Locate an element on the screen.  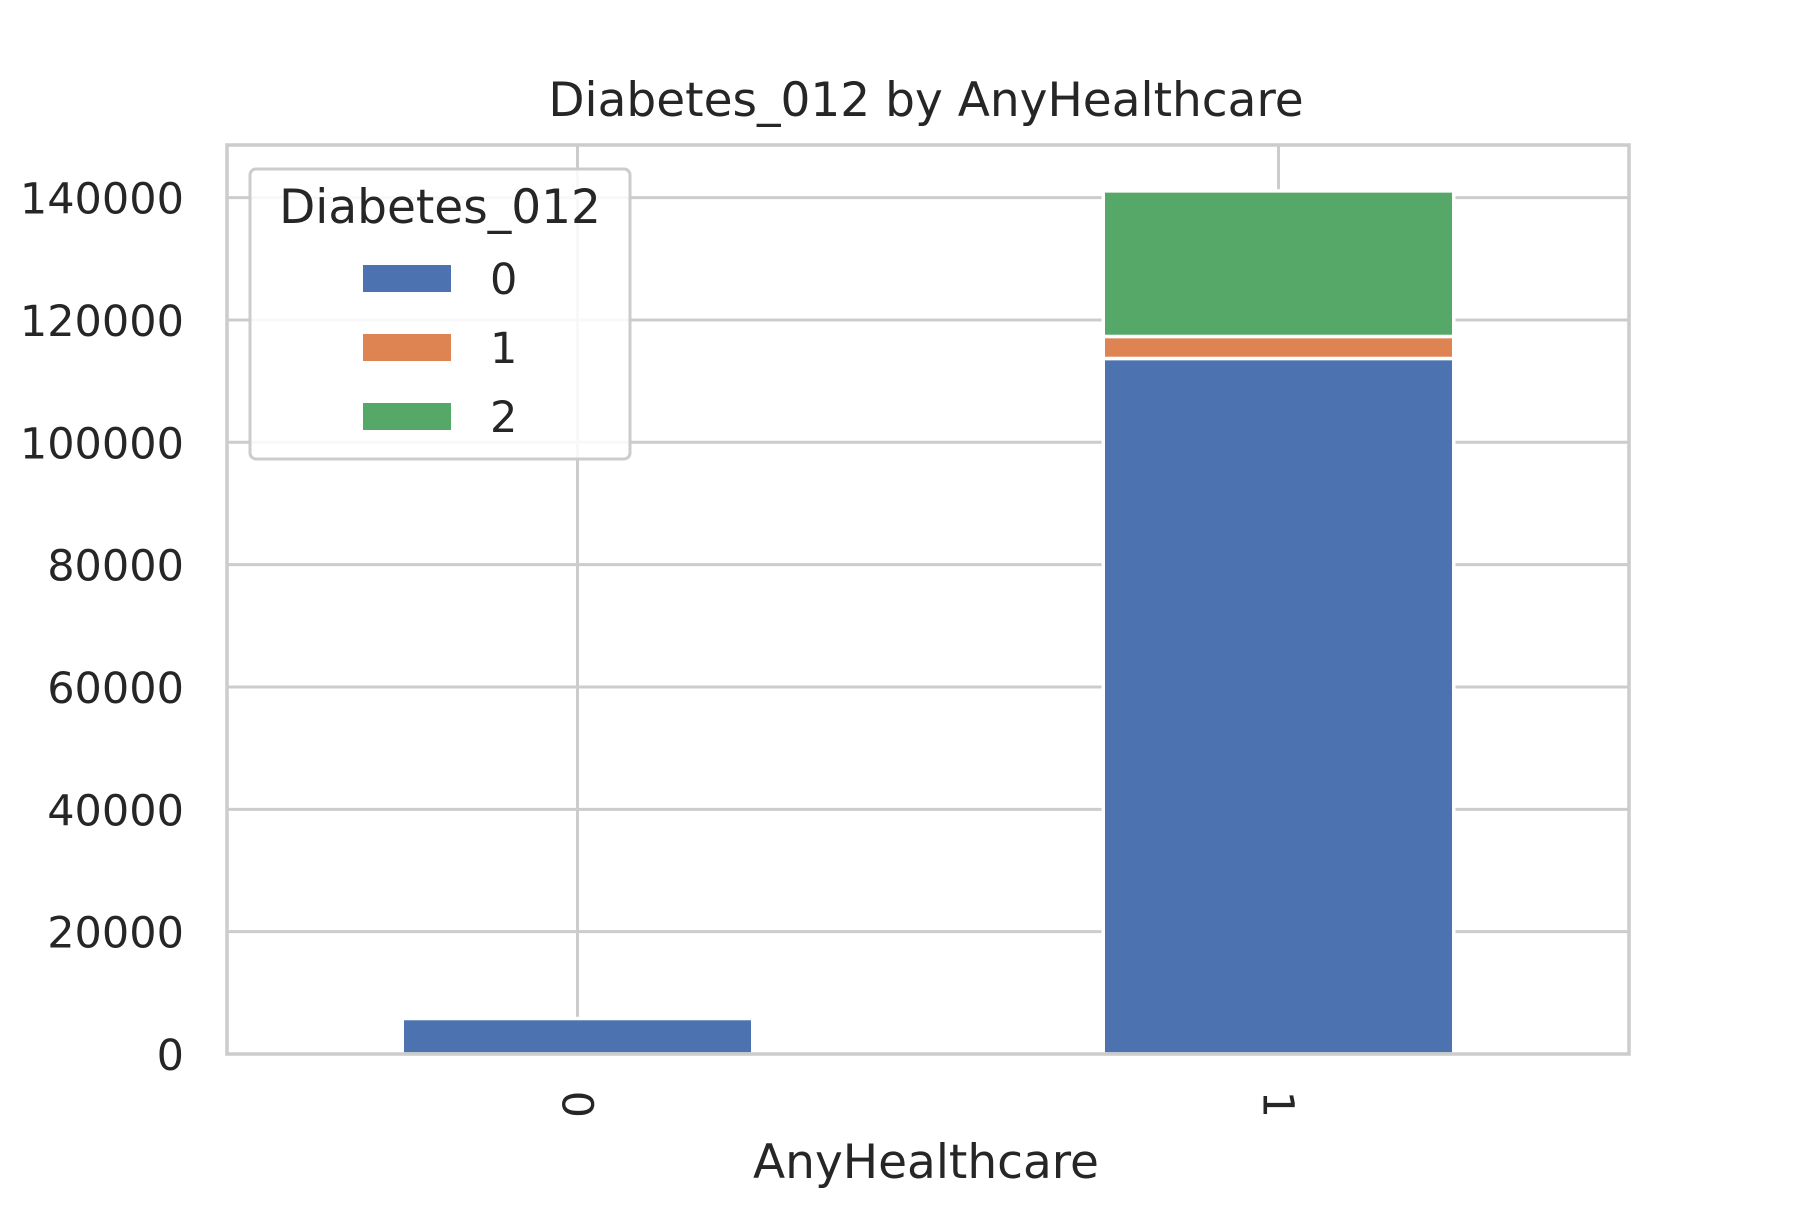
y-tick-label-2: 40000 is located at coordinates (115, 811).